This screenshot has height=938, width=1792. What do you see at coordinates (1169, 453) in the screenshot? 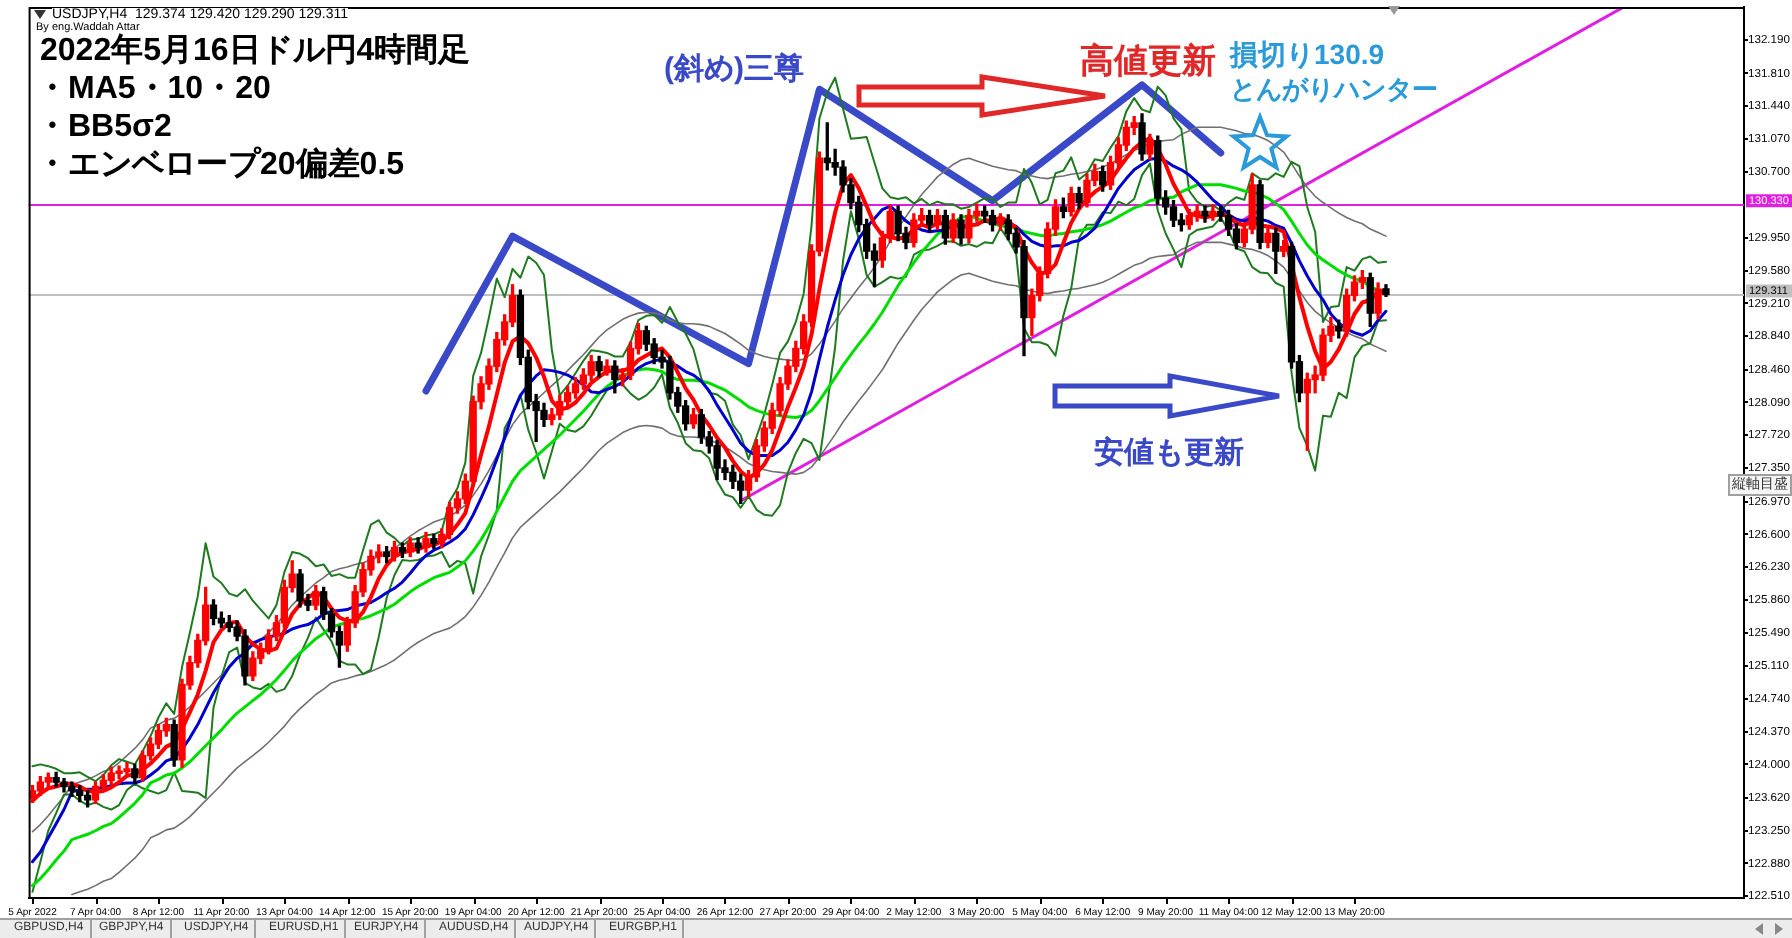
I see `annotation: 安値も更新` at bounding box center [1169, 453].